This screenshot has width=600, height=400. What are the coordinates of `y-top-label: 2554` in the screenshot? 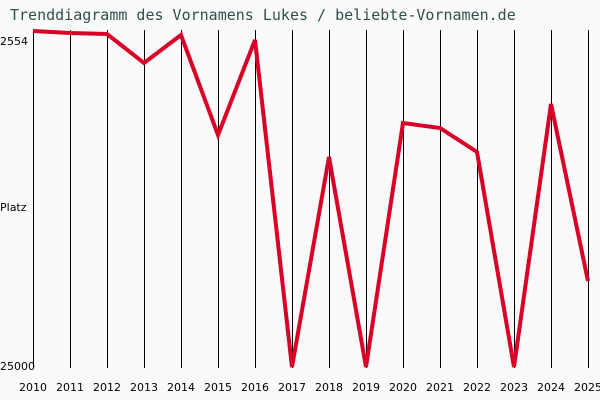 It's located at (14, 41).